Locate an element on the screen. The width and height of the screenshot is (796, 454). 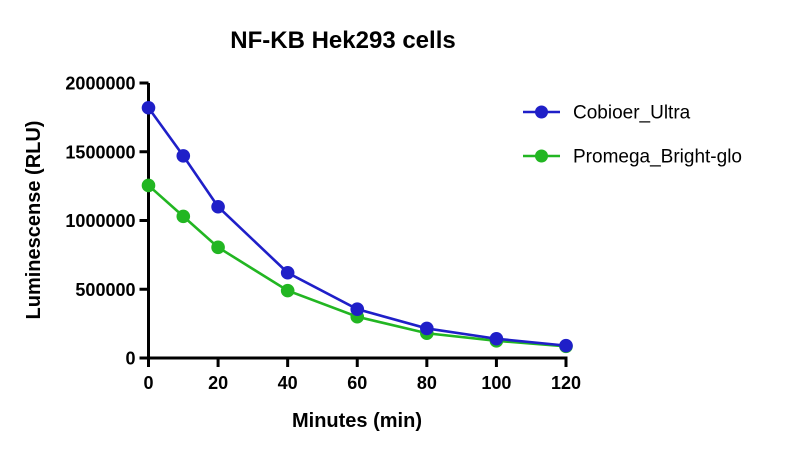
legend-item-cobioer-ultra: Cobioer_Ultra is located at coordinates (607, 113).